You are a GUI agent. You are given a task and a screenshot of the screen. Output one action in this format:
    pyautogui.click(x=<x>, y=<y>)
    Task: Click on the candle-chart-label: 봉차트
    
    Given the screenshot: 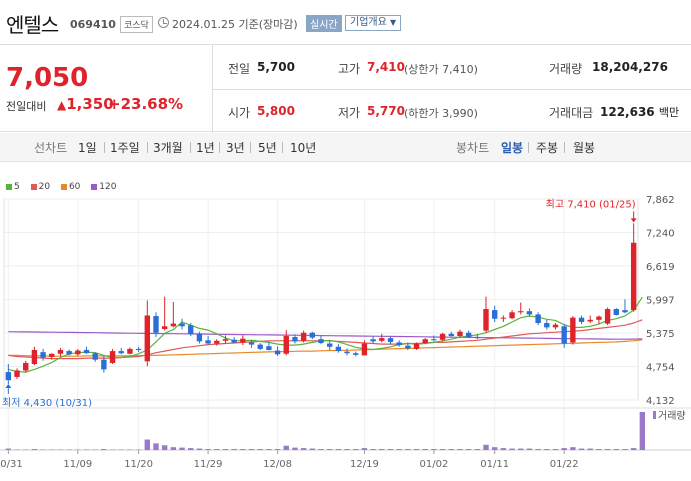 What is the action you would take?
    pyautogui.click(x=473, y=148)
    